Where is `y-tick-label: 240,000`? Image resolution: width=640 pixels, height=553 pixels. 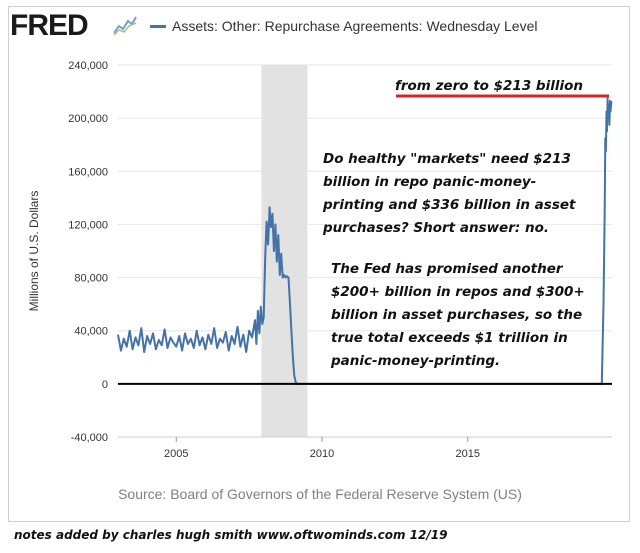 y-tick-label: 240,000 is located at coordinates (88, 66).